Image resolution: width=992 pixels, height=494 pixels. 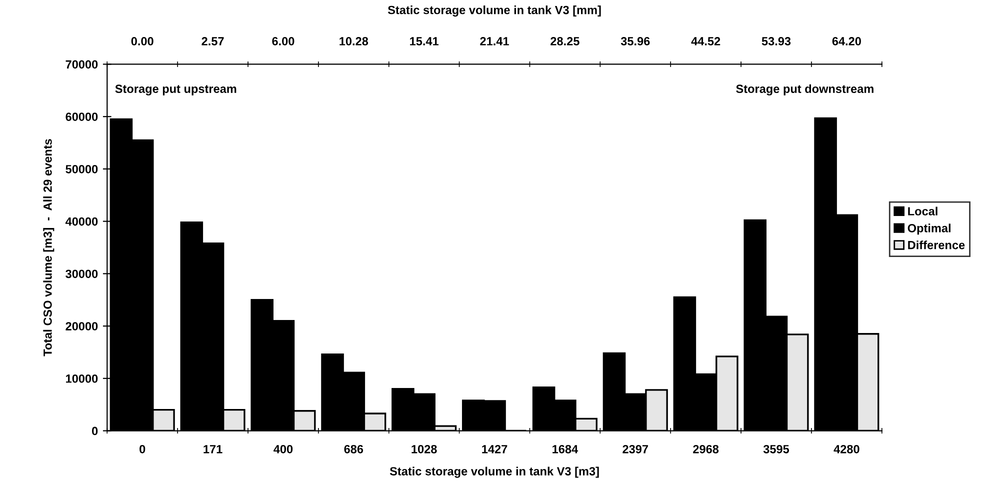 I want to click on annotation: Storage put downstream, so click(x=805, y=90).